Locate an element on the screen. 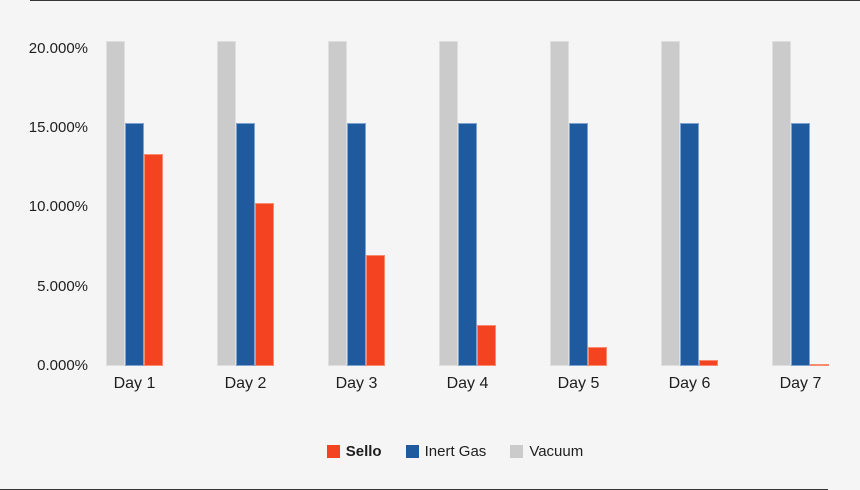  y-axis: 0.000% 5.000% 10.000% 15.000% 20.000% is located at coordinates (45, 206).